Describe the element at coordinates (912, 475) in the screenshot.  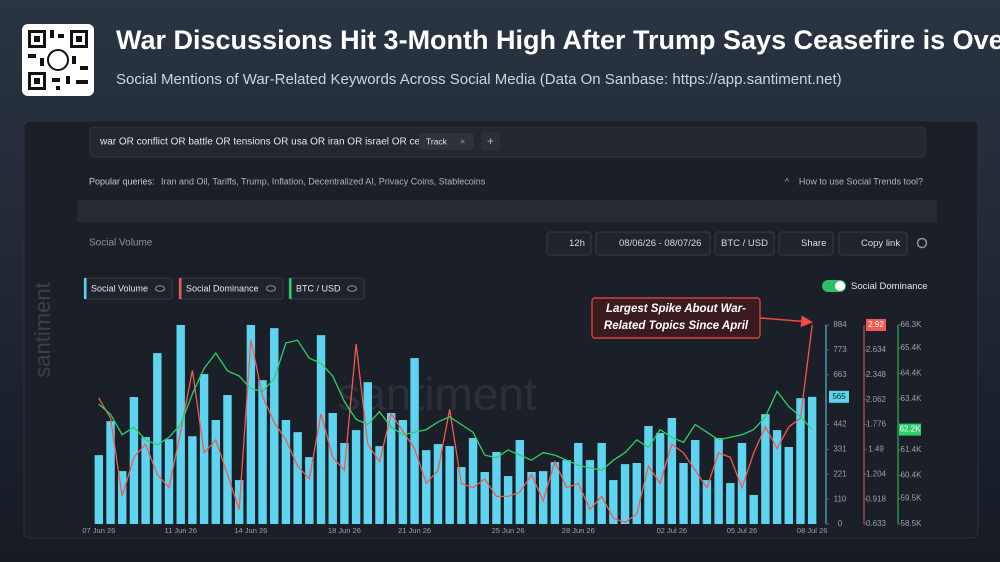
I see `y-tick-label: 60.4K` at that location.